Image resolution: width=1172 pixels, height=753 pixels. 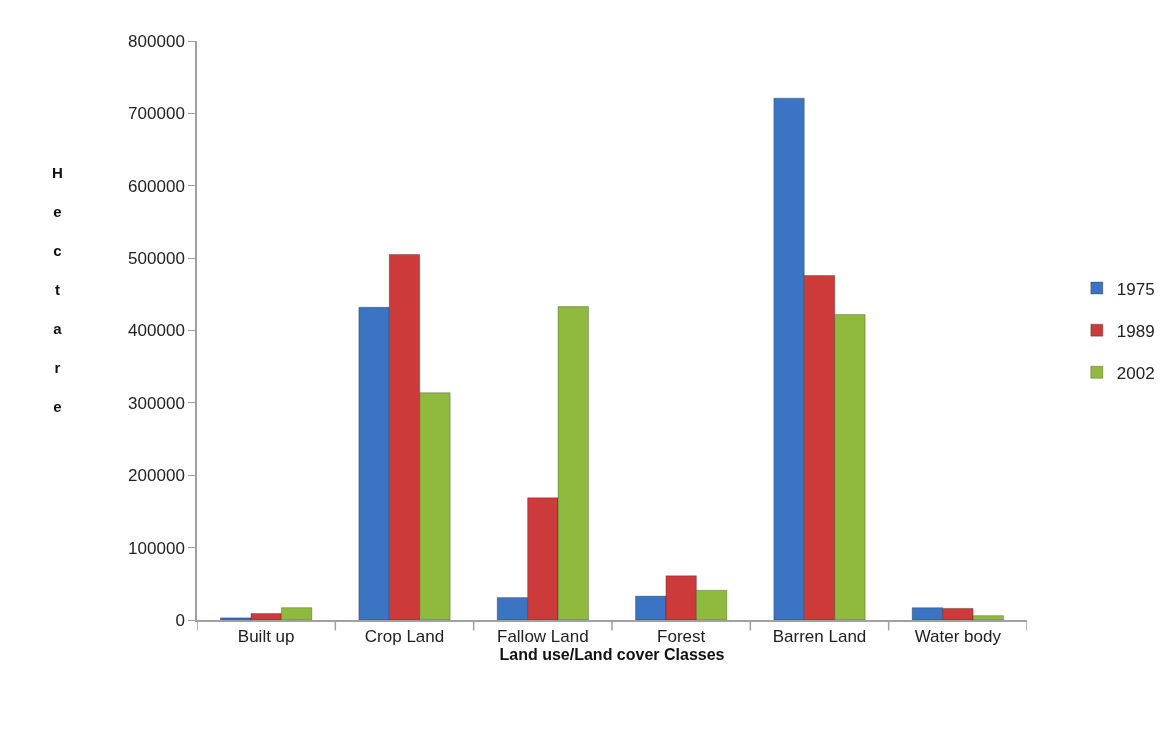 What do you see at coordinates (156, 41) in the screenshot?
I see `y-tick-label: 800000` at bounding box center [156, 41].